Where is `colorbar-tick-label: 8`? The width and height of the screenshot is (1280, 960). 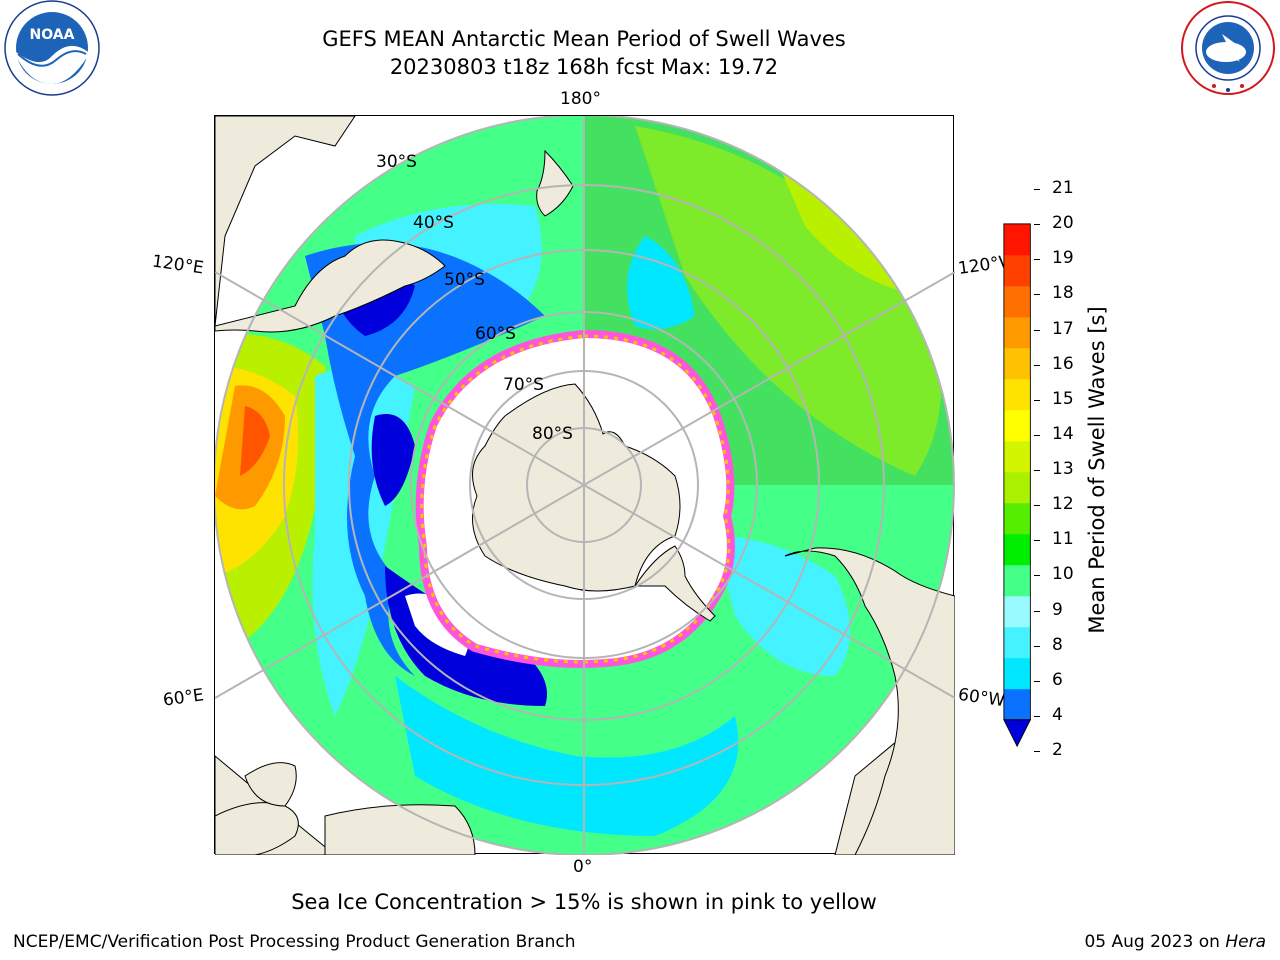 colorbar-tick-label: 8 is located at coordinates (1057, 644).